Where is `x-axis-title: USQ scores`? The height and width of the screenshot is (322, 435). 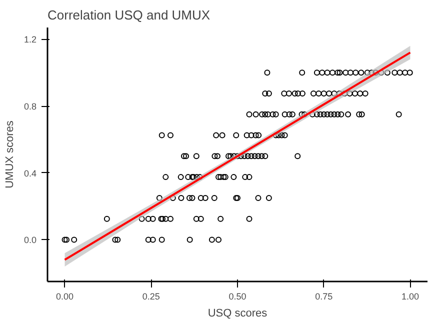 x-axis-title: USQ scores is located at coordinates (238, 314).